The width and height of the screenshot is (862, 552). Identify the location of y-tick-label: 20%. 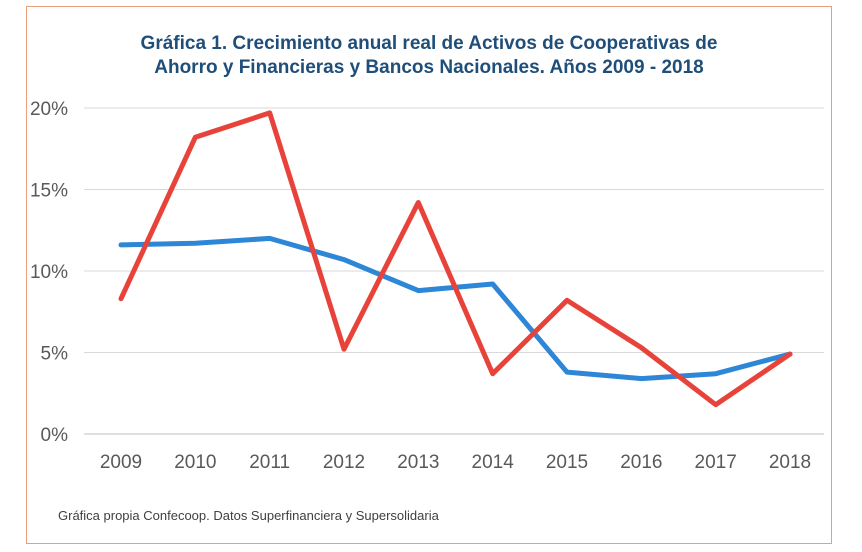
(49, 109).